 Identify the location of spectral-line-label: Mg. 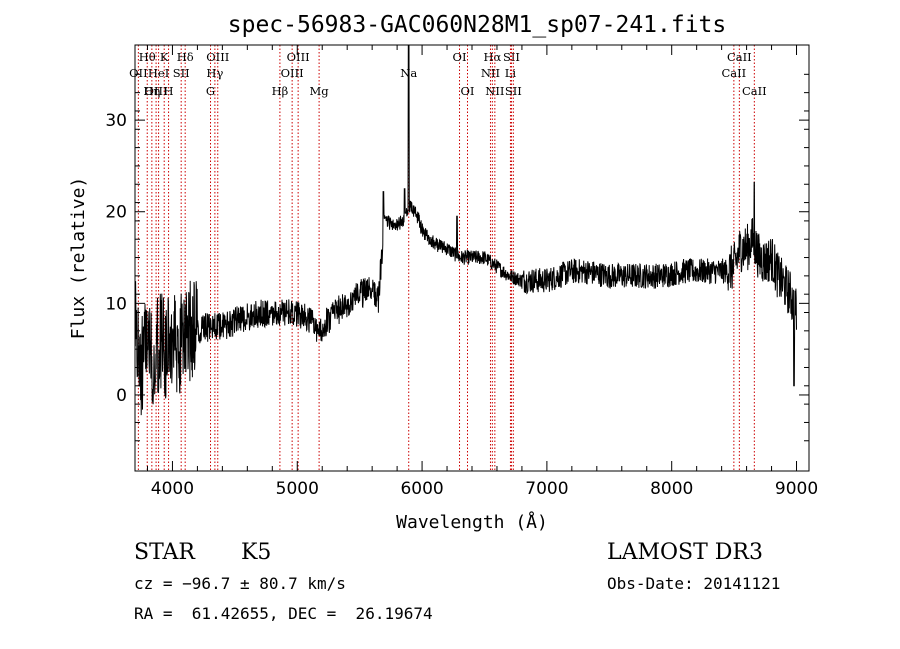
(320, 91).